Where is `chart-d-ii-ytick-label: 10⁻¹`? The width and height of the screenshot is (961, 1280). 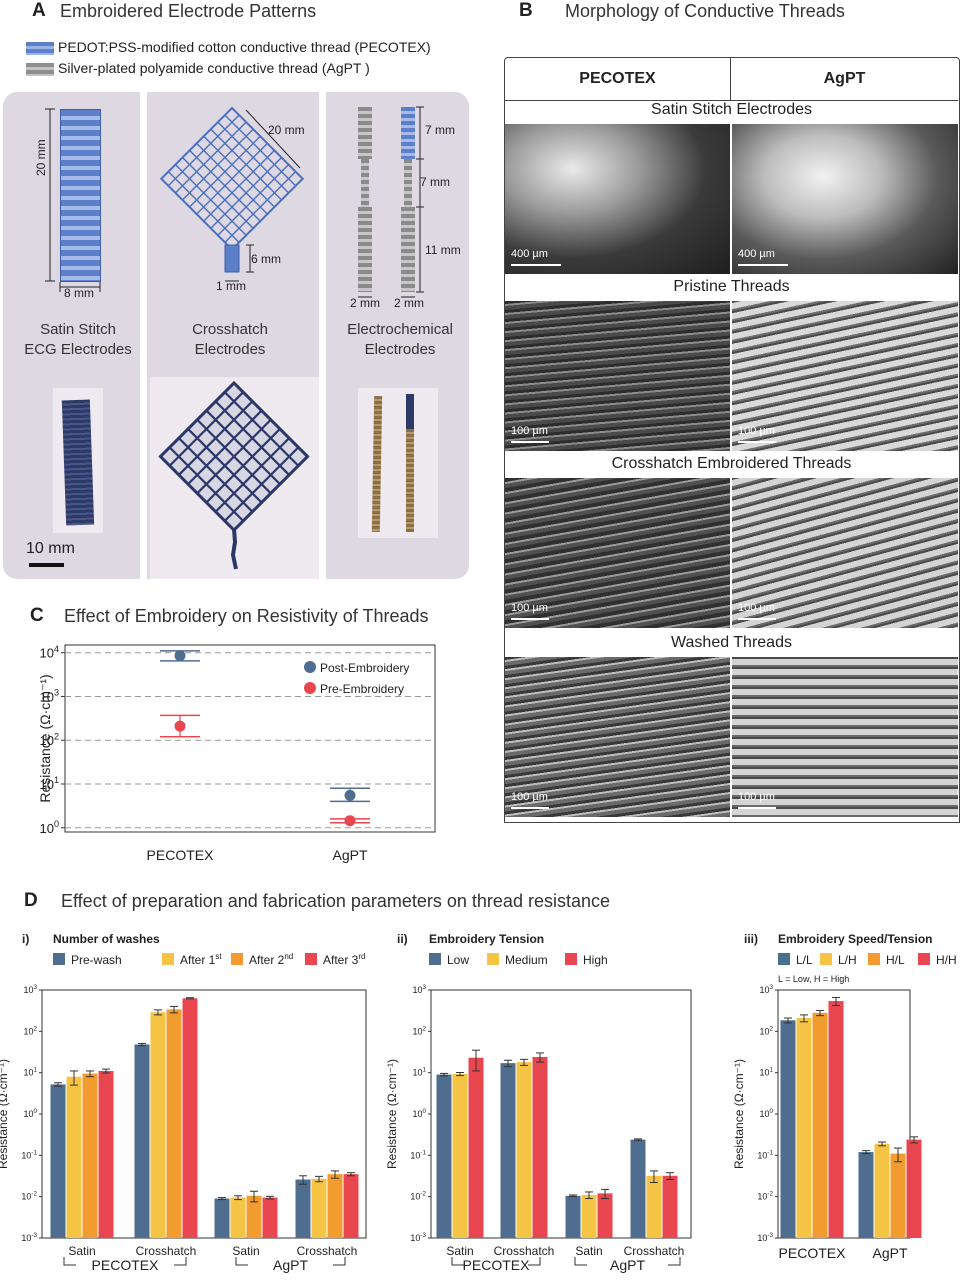
chart-d-ii-ytick-label: 10⁻¹ is located at coordinates (418, 1154).